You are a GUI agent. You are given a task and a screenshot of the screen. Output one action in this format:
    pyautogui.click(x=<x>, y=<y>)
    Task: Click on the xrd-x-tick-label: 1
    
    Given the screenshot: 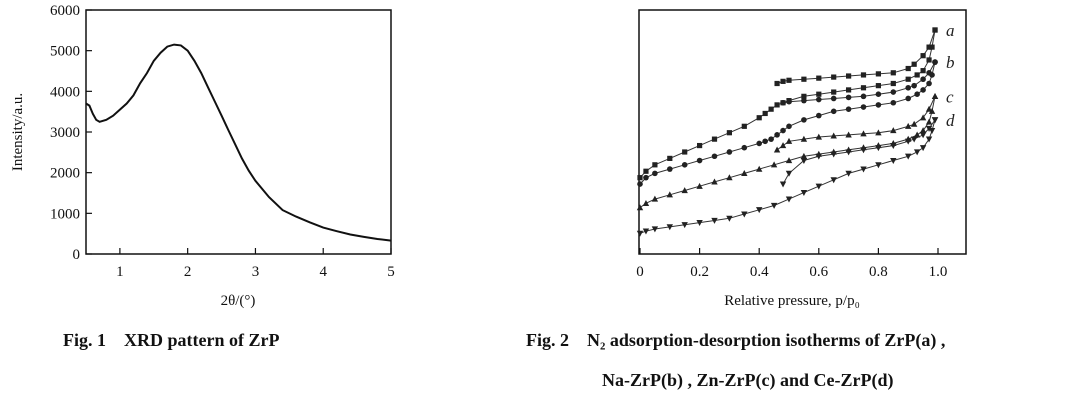 What is the action you would take?
    pyautogui.click(x=120, y=272)
    